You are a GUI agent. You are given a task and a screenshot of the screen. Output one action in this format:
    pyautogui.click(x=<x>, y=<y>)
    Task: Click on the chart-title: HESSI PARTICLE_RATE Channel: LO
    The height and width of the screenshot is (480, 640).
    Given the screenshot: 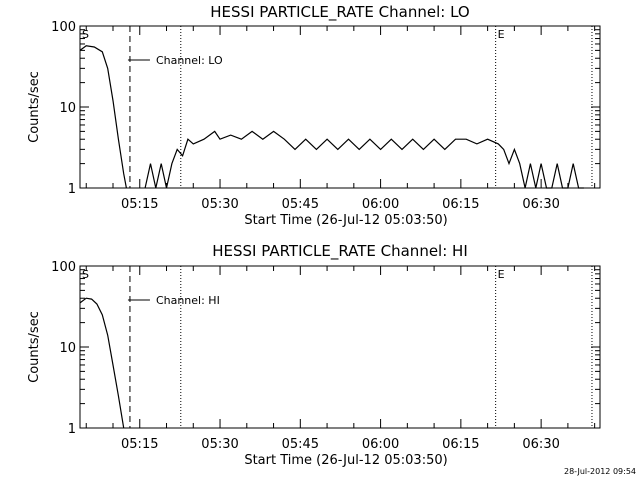 What is the action you would take?
    pyautogui.click(x=339, y=12)
    